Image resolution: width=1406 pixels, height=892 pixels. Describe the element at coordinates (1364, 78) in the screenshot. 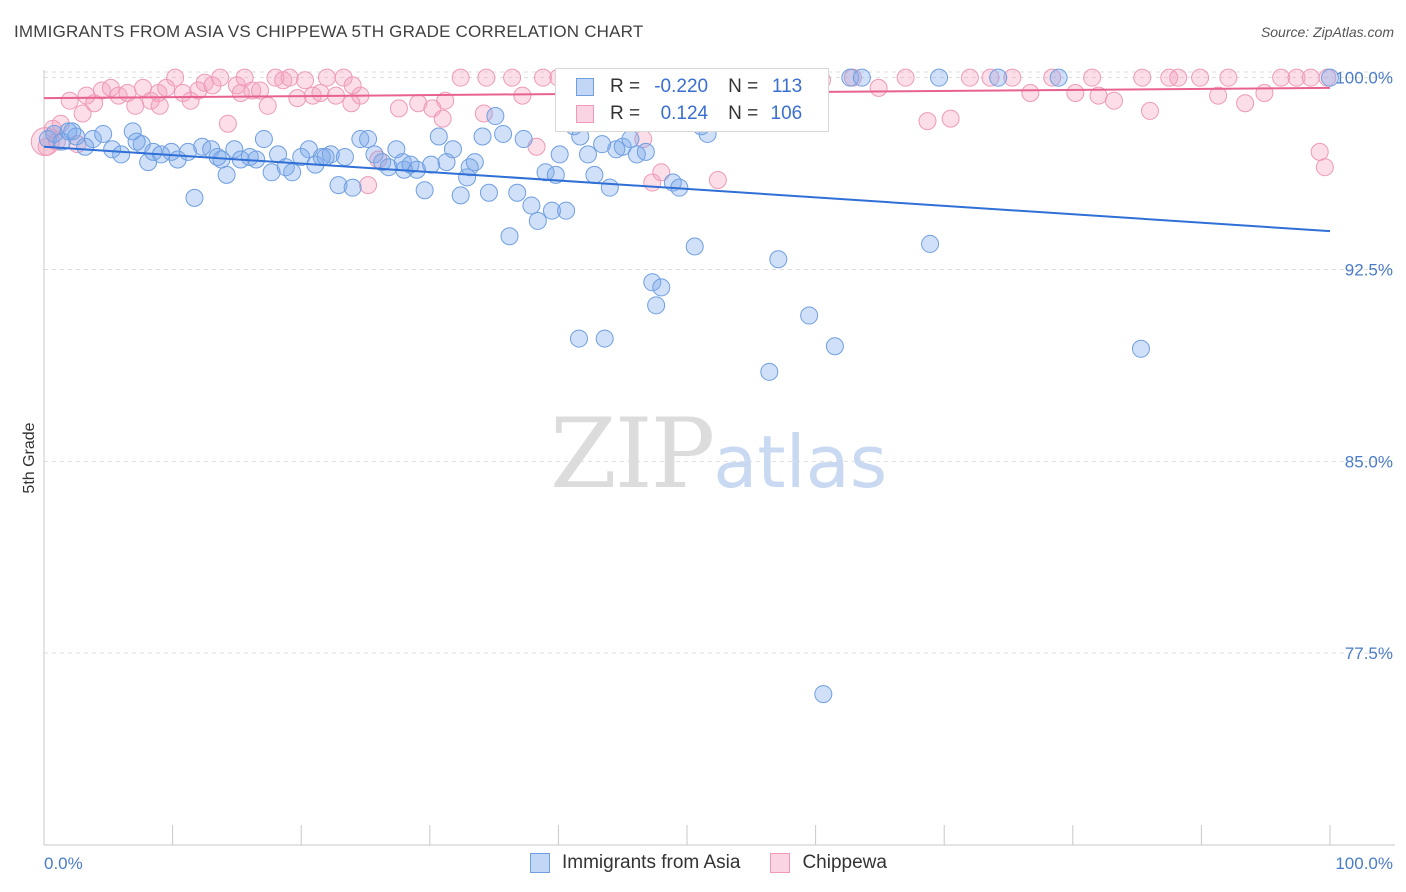

I see `y-tick-label: 100.0%` at that location.